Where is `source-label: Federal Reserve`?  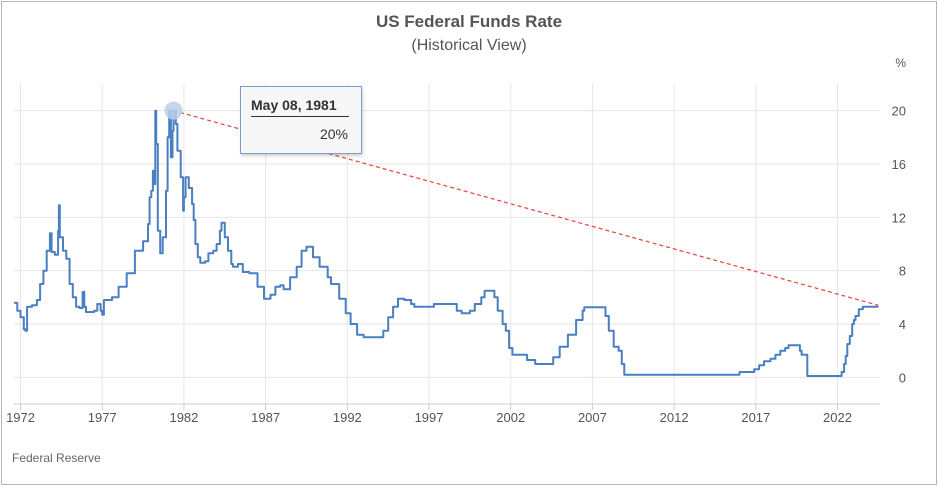
source-label: Federal Reserve is located at coordinates (56, 458).